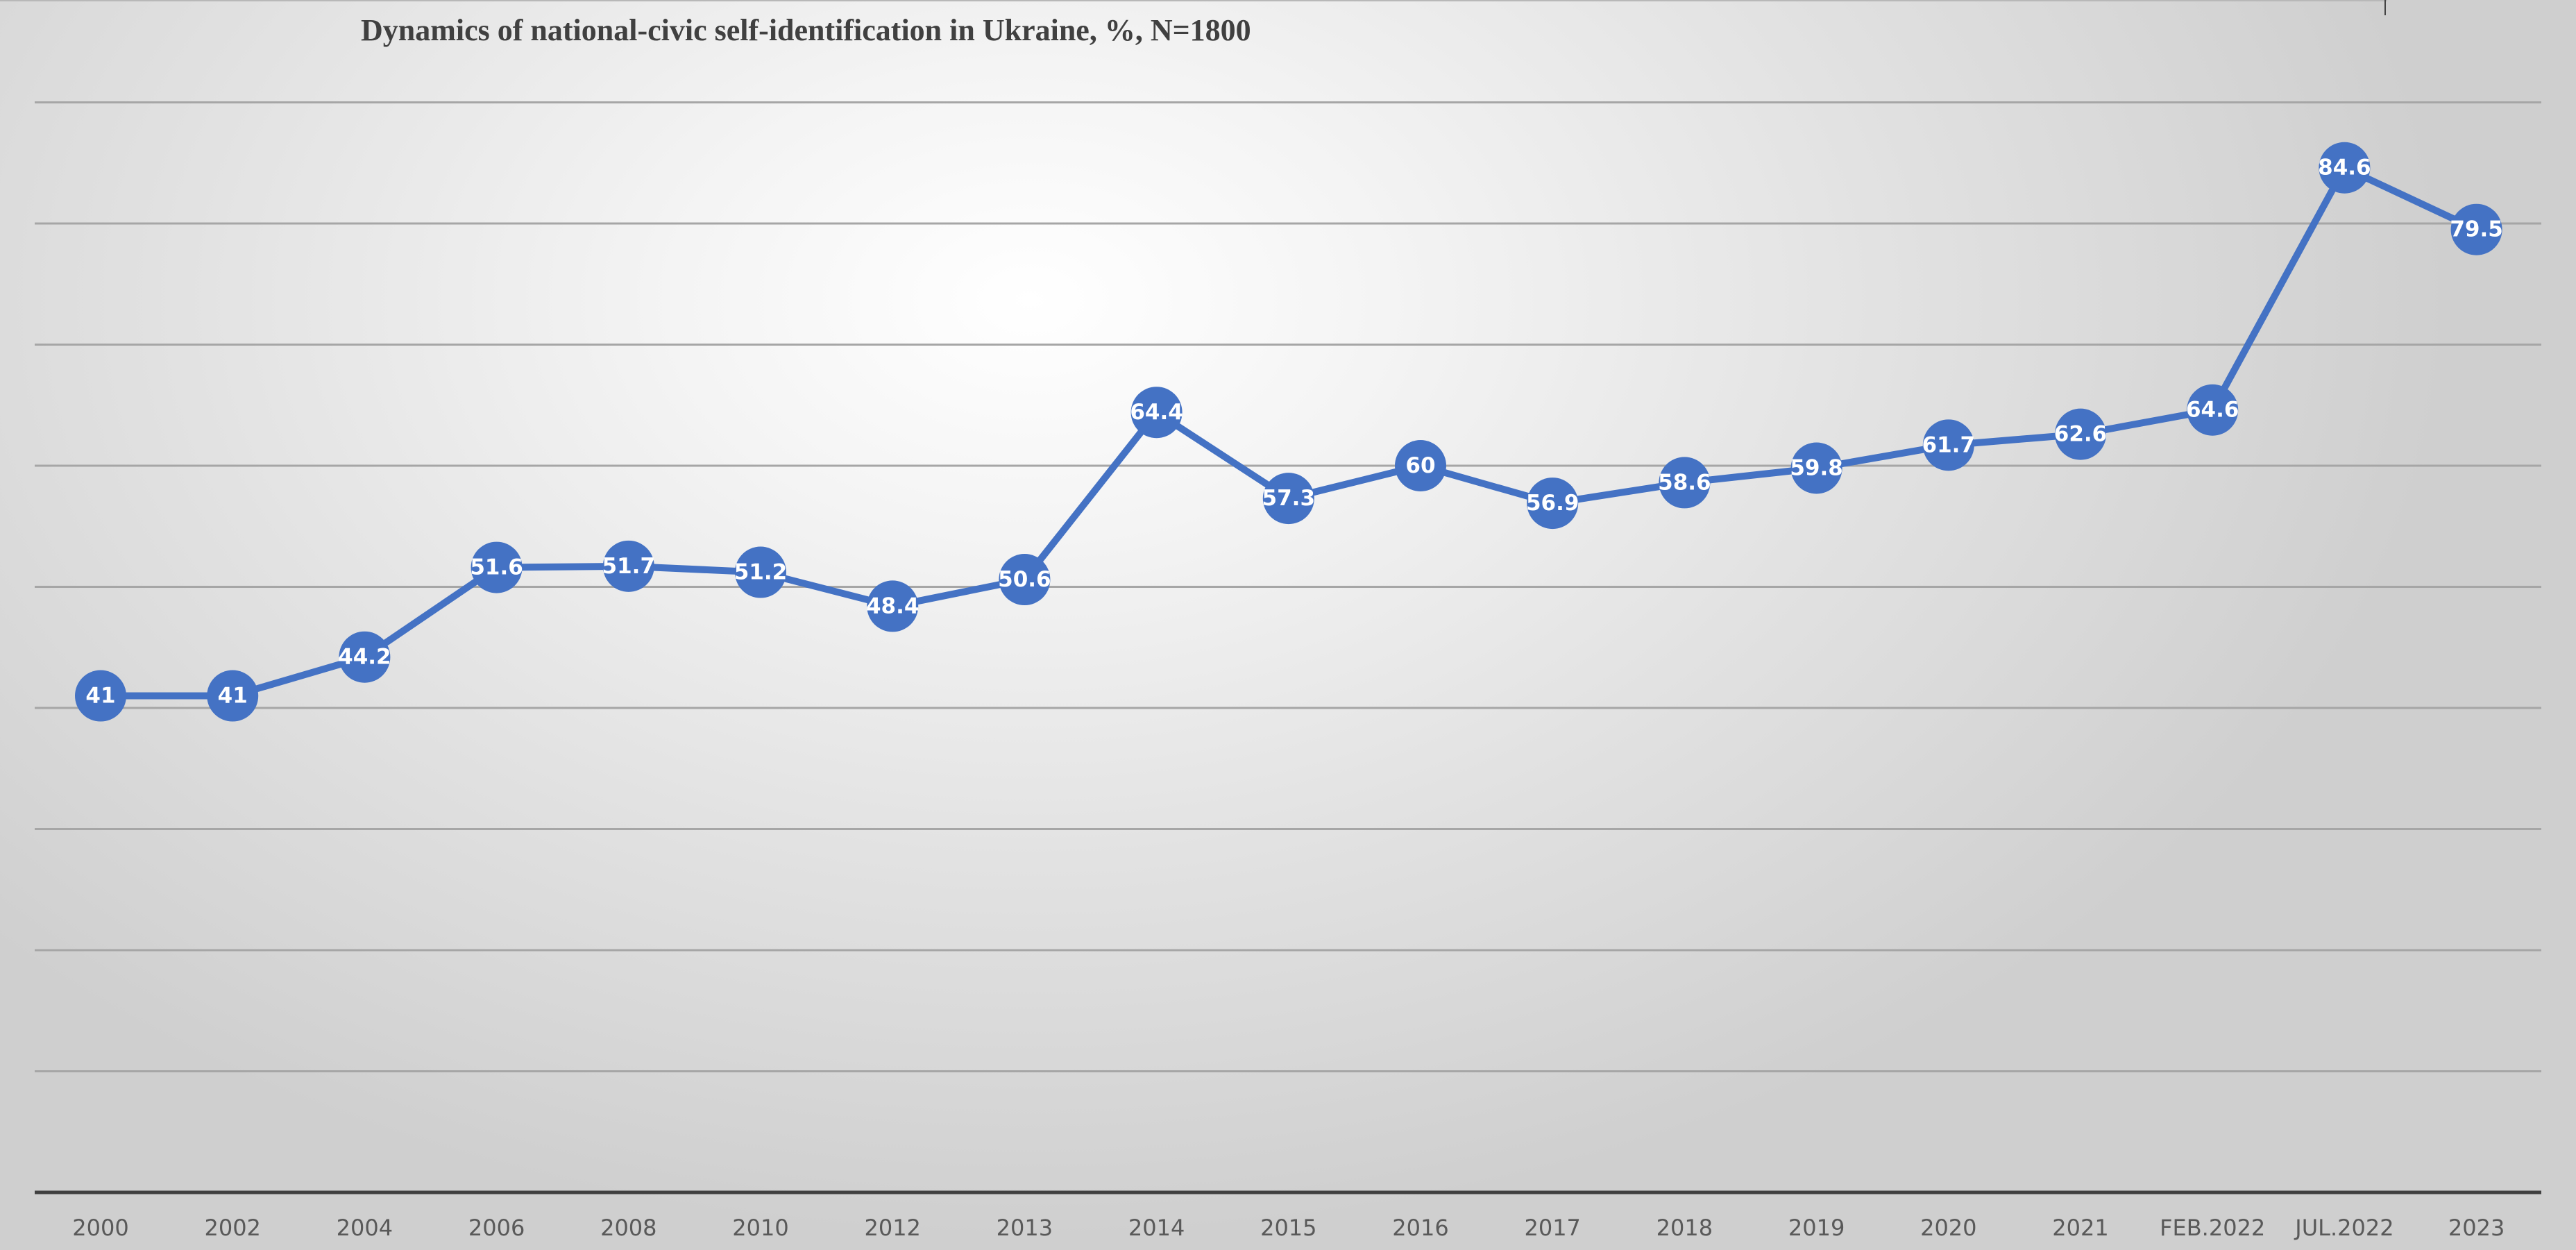  Describe the element at coordinates (365, 1228) in the screenshot. I see `x-tick-label: 2004` at that location.